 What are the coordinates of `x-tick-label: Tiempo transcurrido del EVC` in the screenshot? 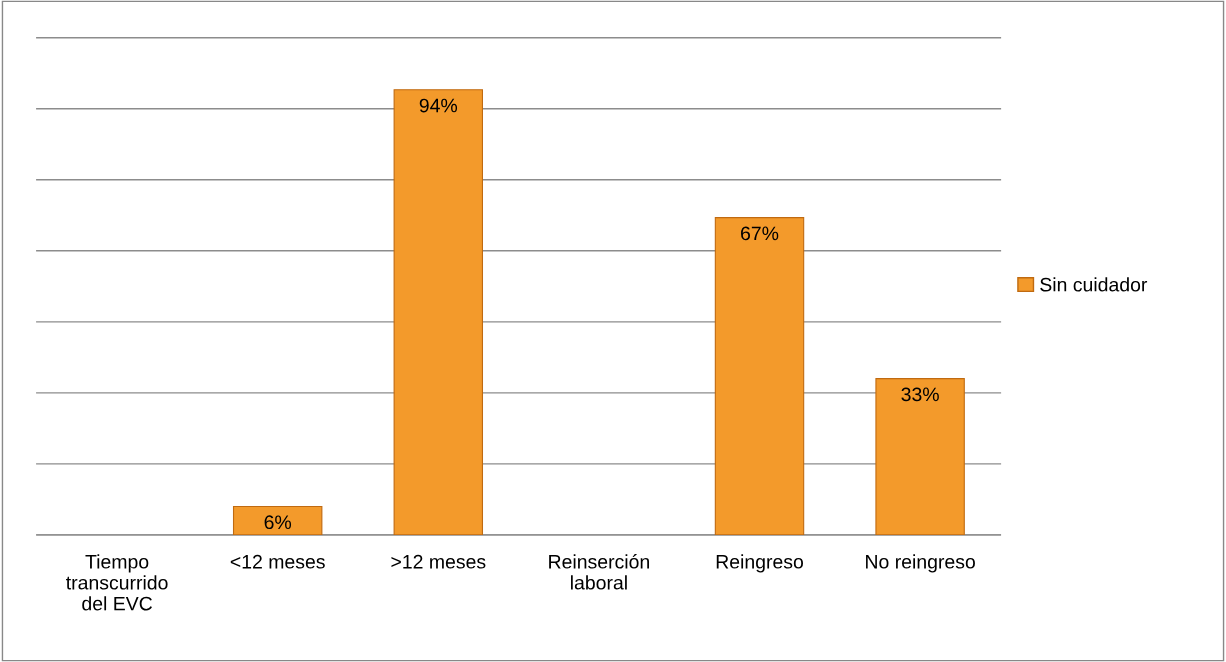 It's located at (117, 582).